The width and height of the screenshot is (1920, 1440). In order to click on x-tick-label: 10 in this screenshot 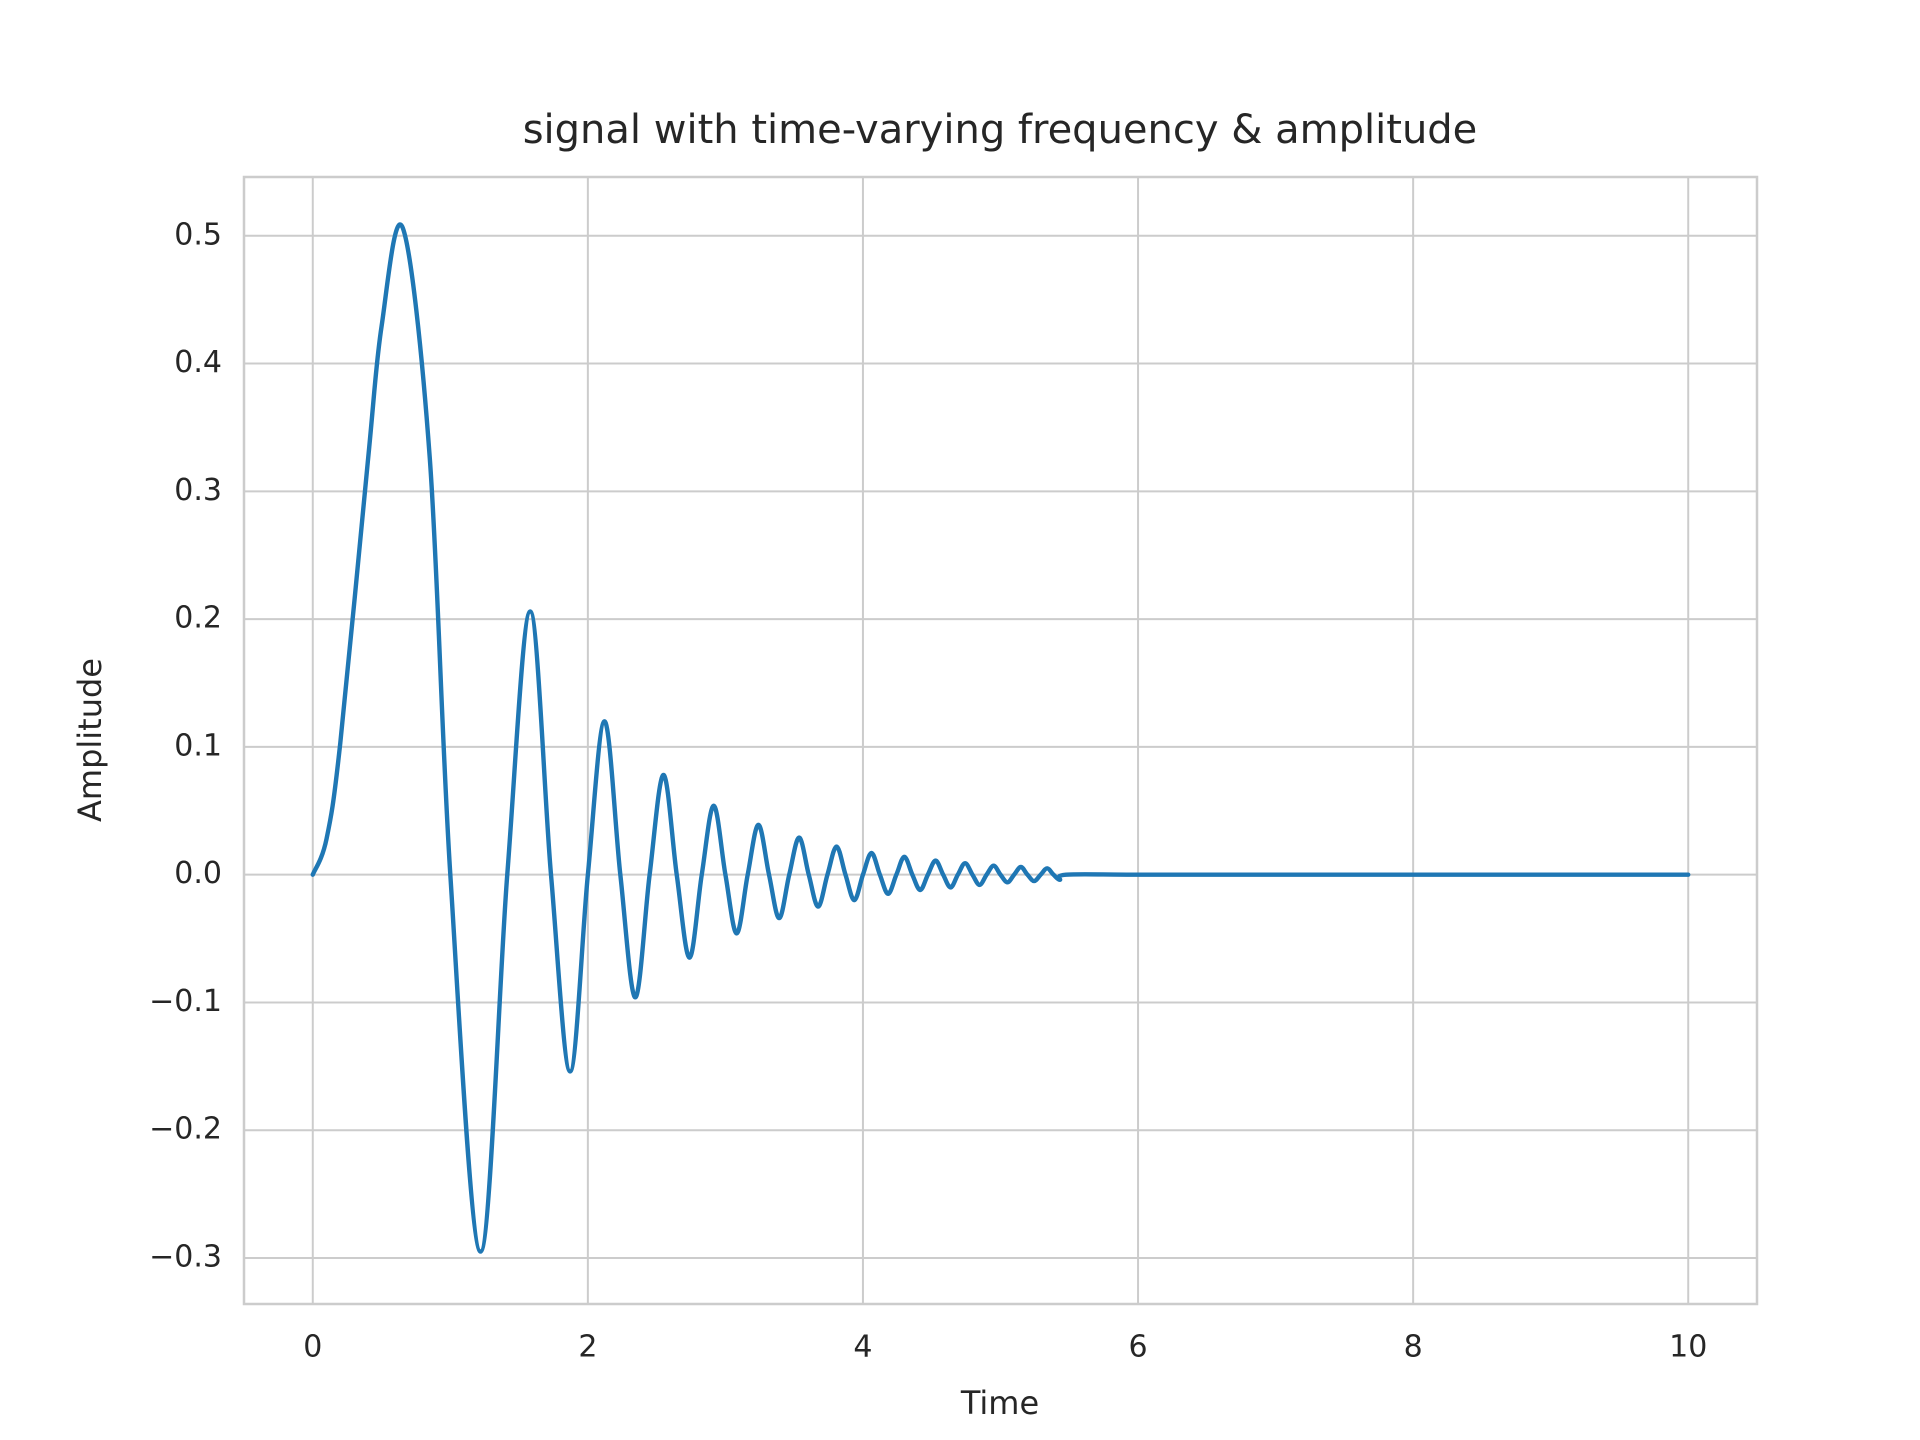, I will do `click(1688, 1347)`.